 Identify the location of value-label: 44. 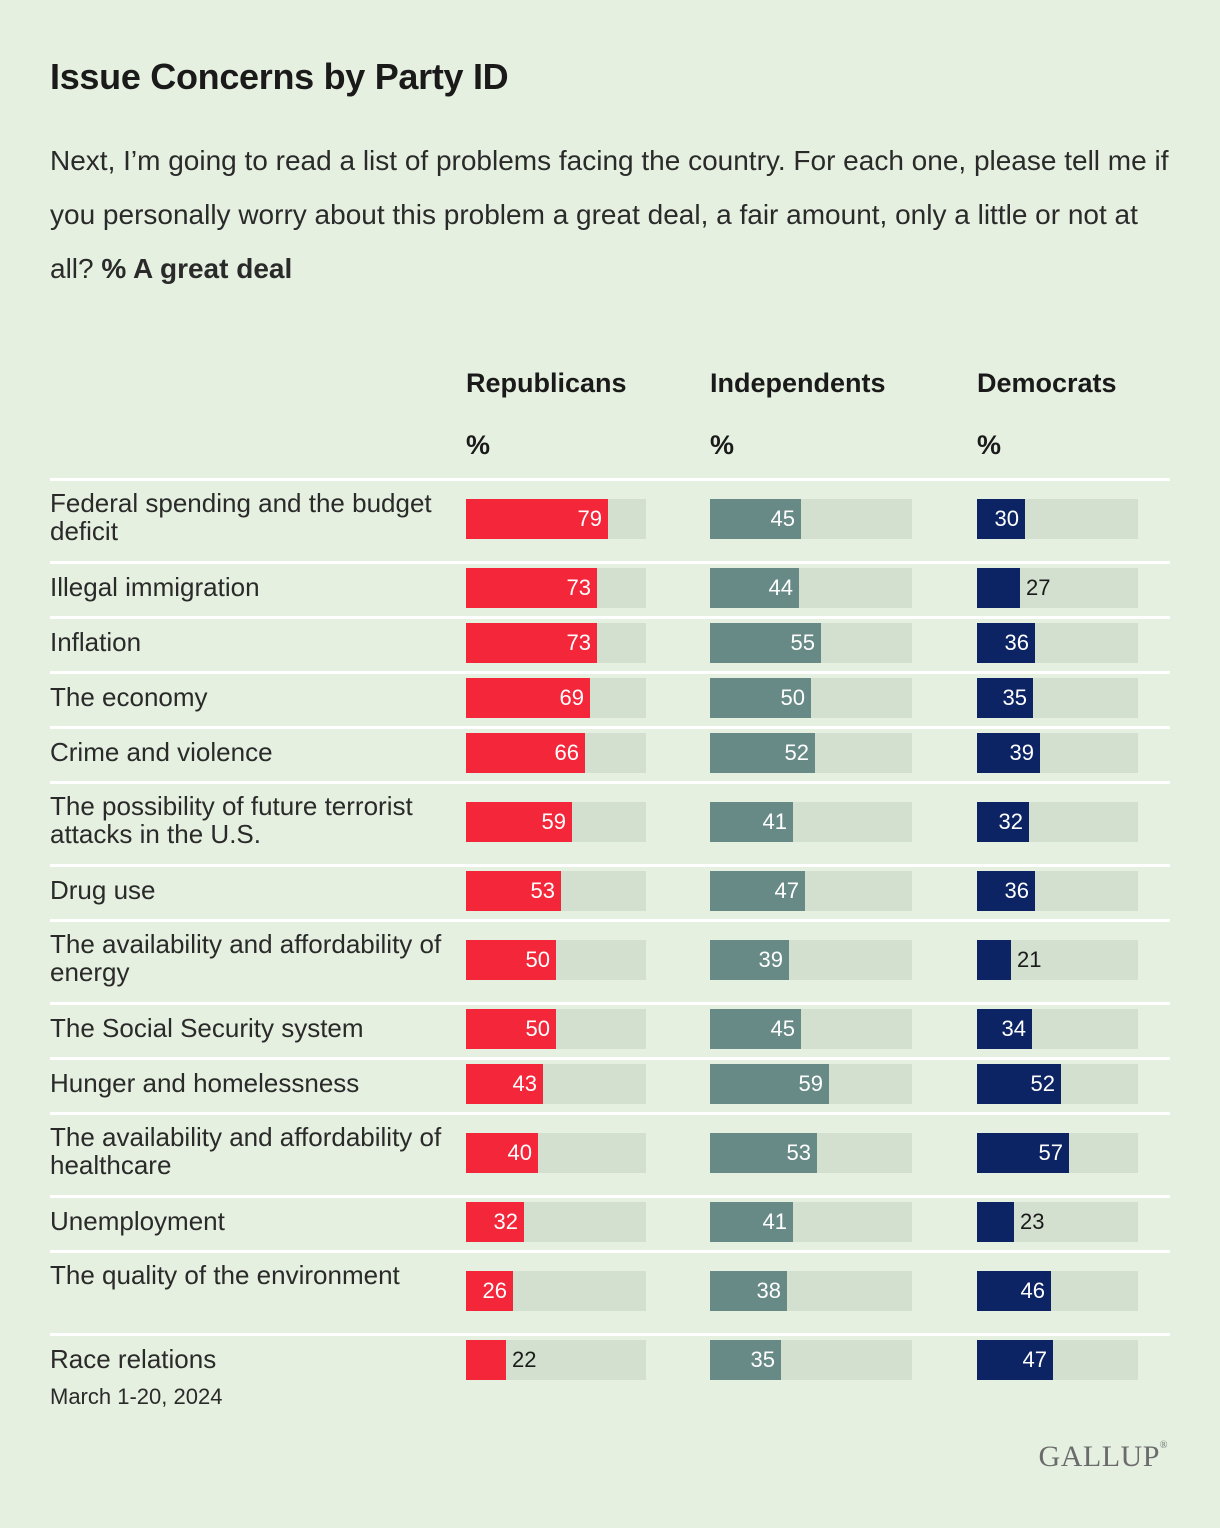
(780, 587).